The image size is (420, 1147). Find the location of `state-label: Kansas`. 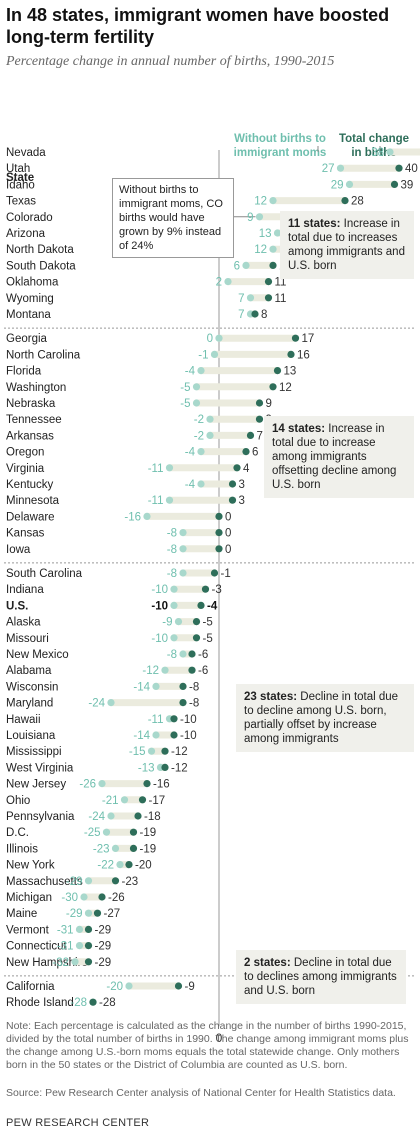

state-label: Kansas is located at coordinates (25, 534).